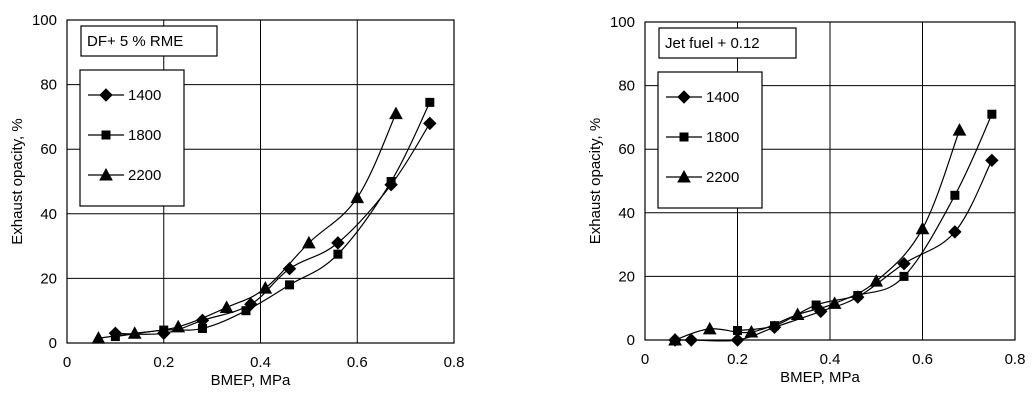  I want to click on chart-title: Jet fuel + 0.12, so click(712, 43).